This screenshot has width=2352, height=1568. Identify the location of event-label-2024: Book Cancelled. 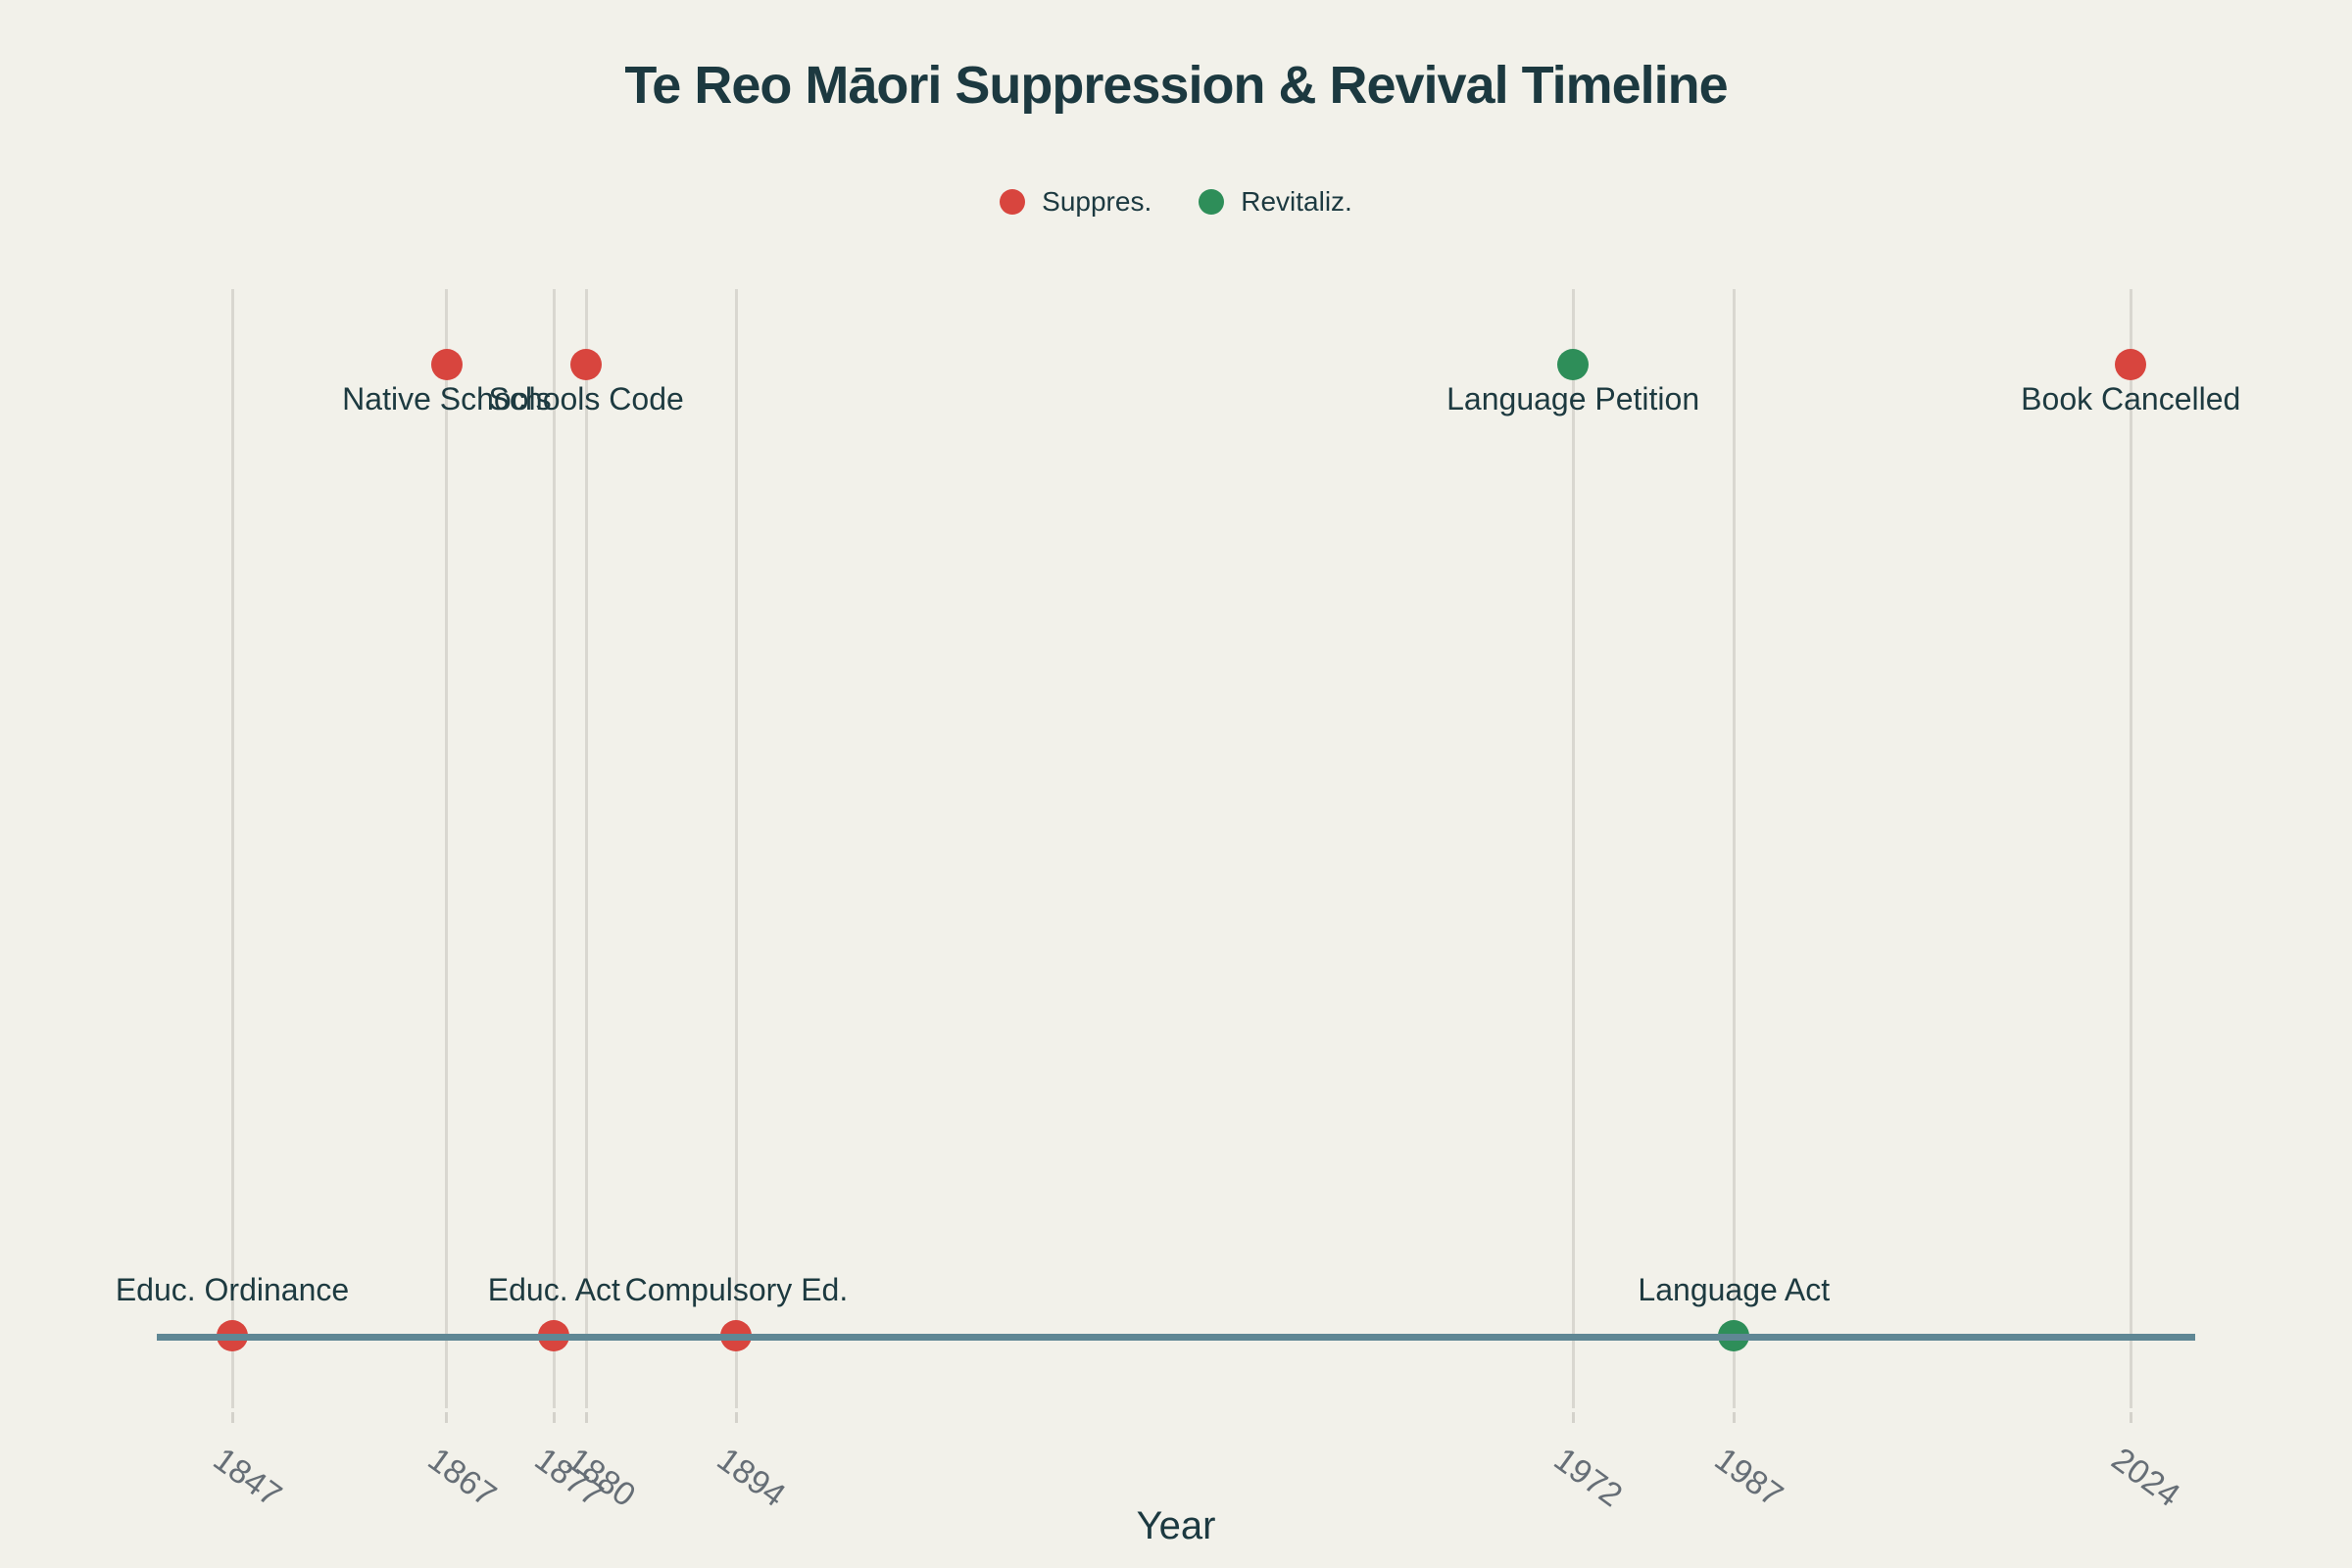
(2131, 398).